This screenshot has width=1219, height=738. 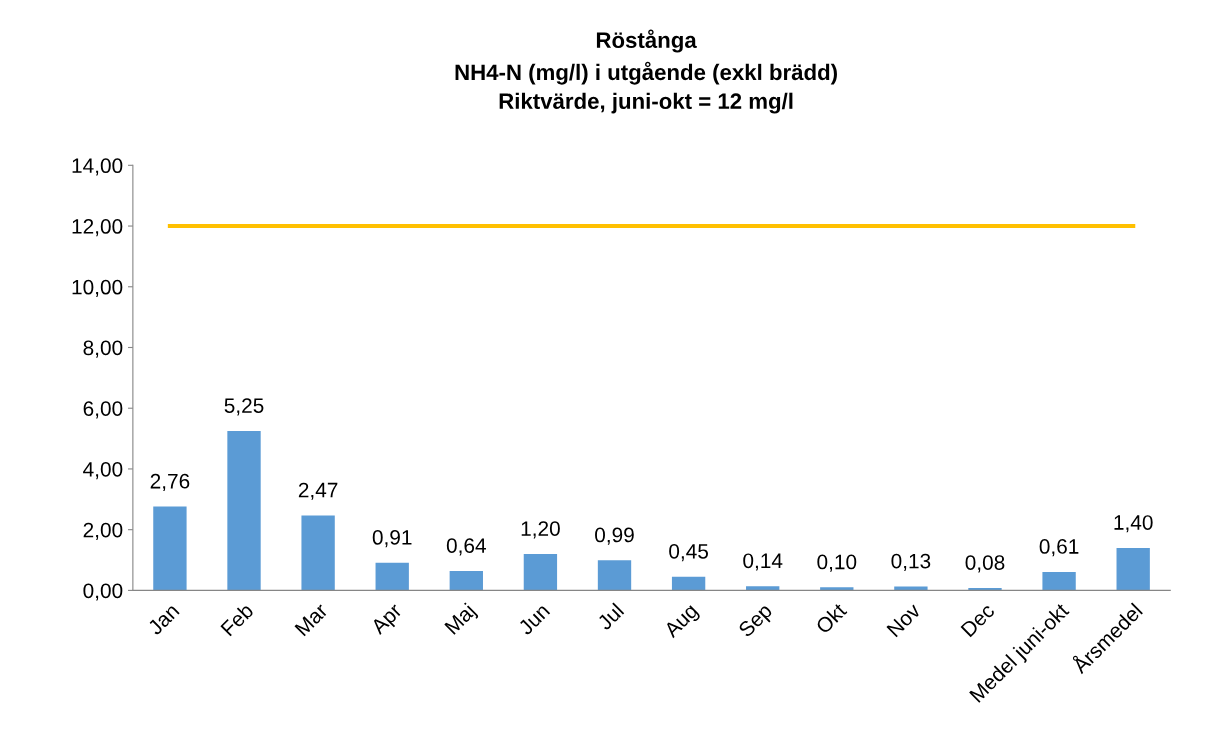 What do you see at coordinates (466, 547) in the screenshot?
I see `data-label: 0,64` at bounding box center [466, 547].